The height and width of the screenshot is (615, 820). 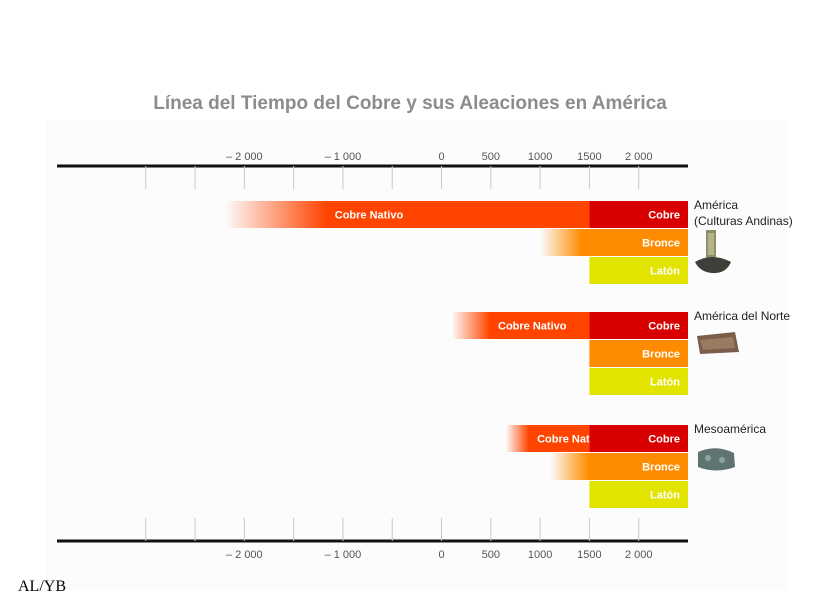 I want to click on region-label: América, so click(x=716, y=205).